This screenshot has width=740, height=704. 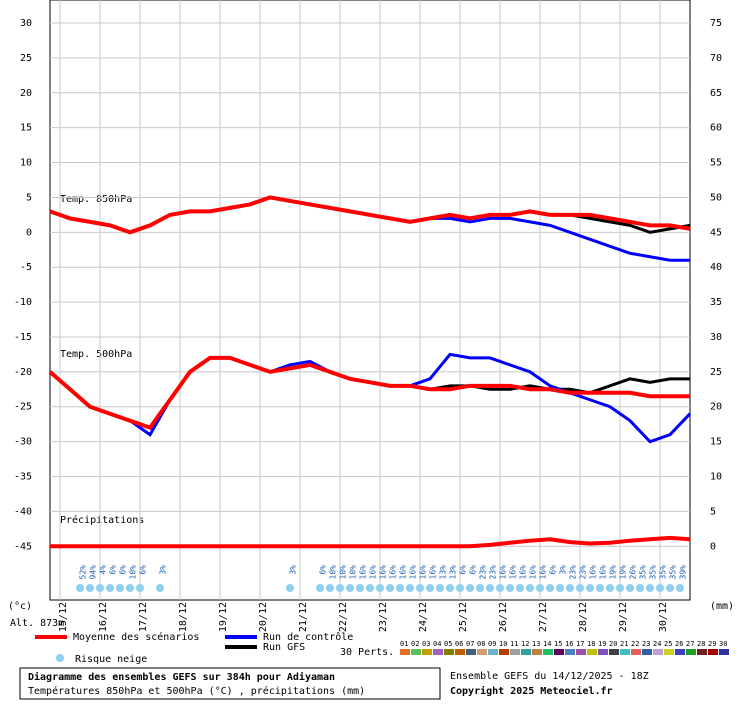 What do you see at coordinates (426, 644) in the screenshot?
I see `pert-id: 03` at bounding box center [426, 644].